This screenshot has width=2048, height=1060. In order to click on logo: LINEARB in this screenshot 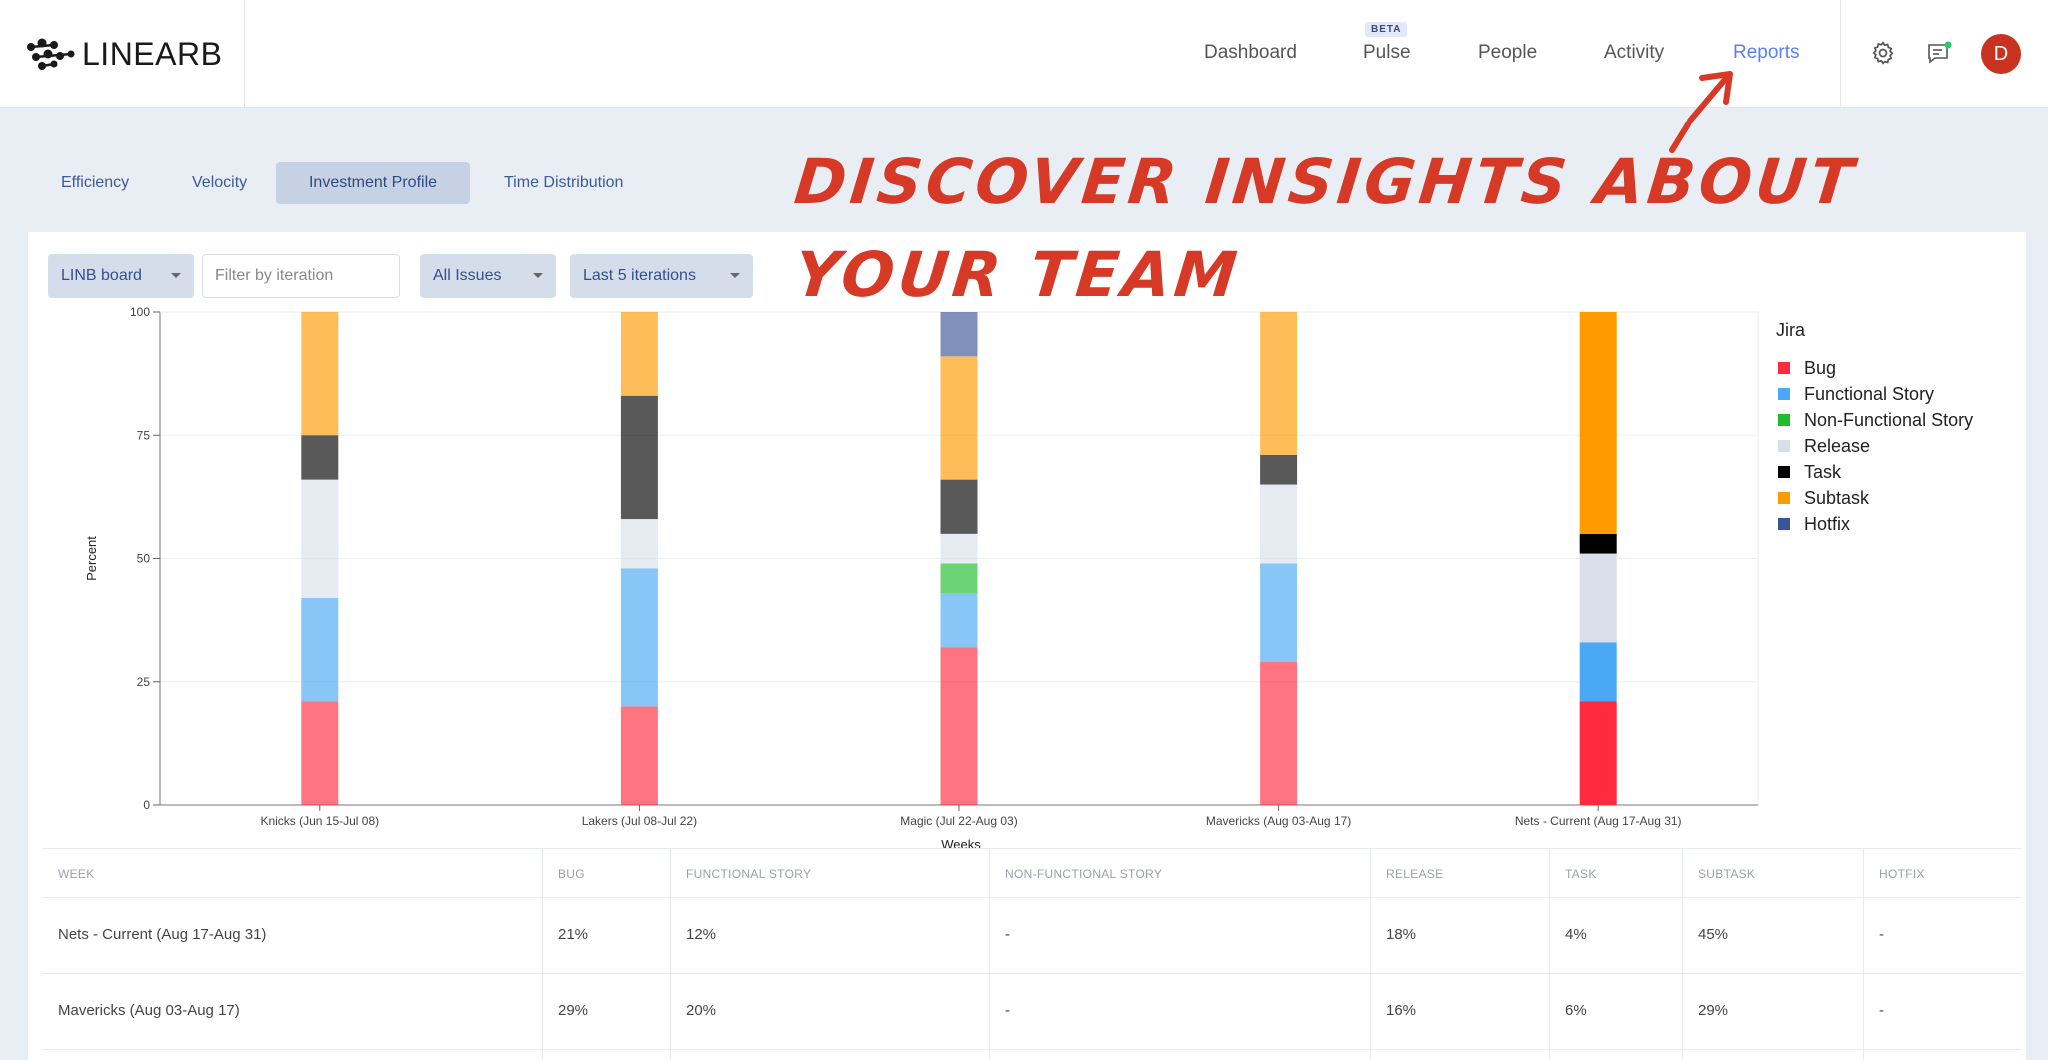, I will do `click(122, 54)`.